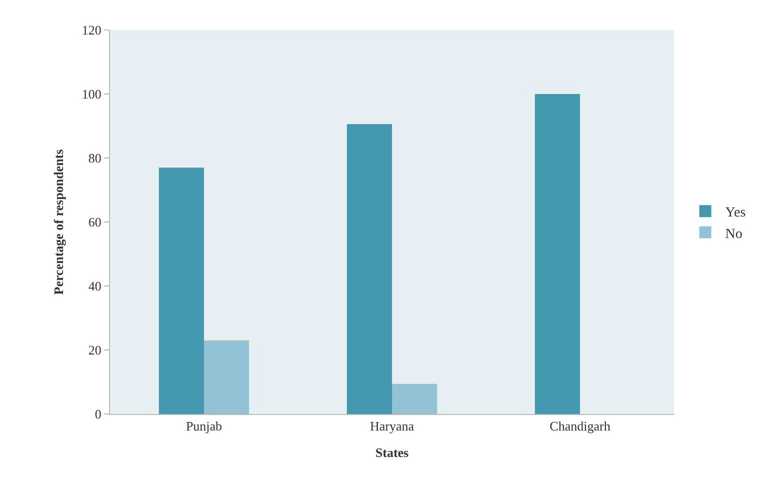 This screenshot has width=784, height=489. Describe the element at coordinates (95, 158) in the screenshot. I see `y-tick-label: 80` at that location.